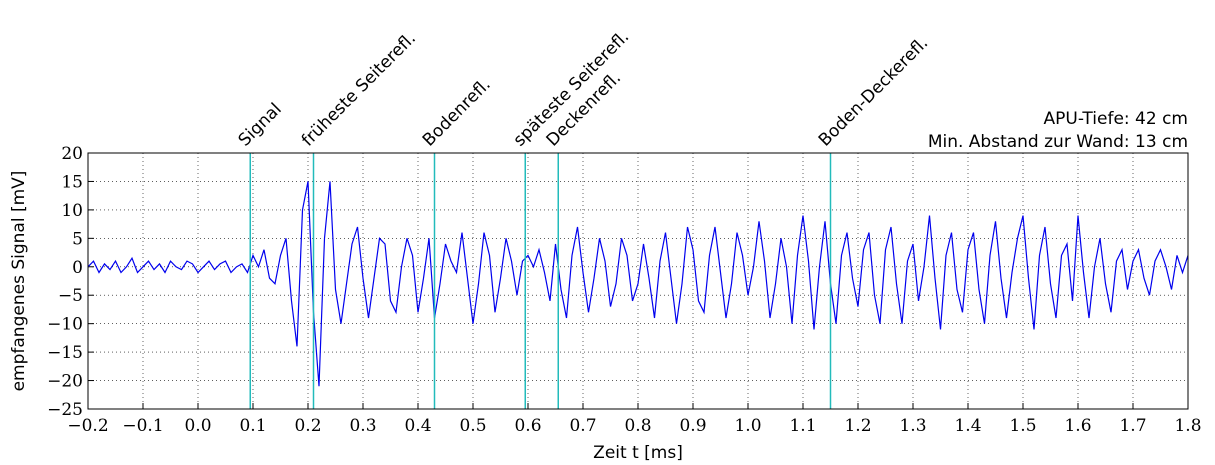  I want to click on info-line: Min. Abstand zur Wand: 13 cm, so click(1058, 142).